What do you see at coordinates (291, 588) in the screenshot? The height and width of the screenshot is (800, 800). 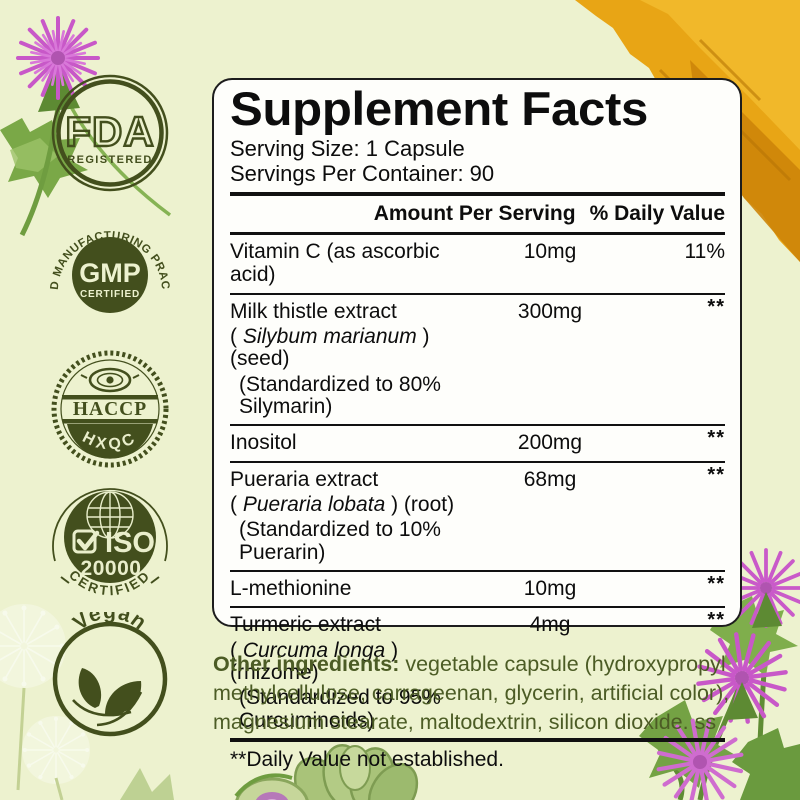 I see `ingredient-name: L-methionine` at bounding box center [291, 588].